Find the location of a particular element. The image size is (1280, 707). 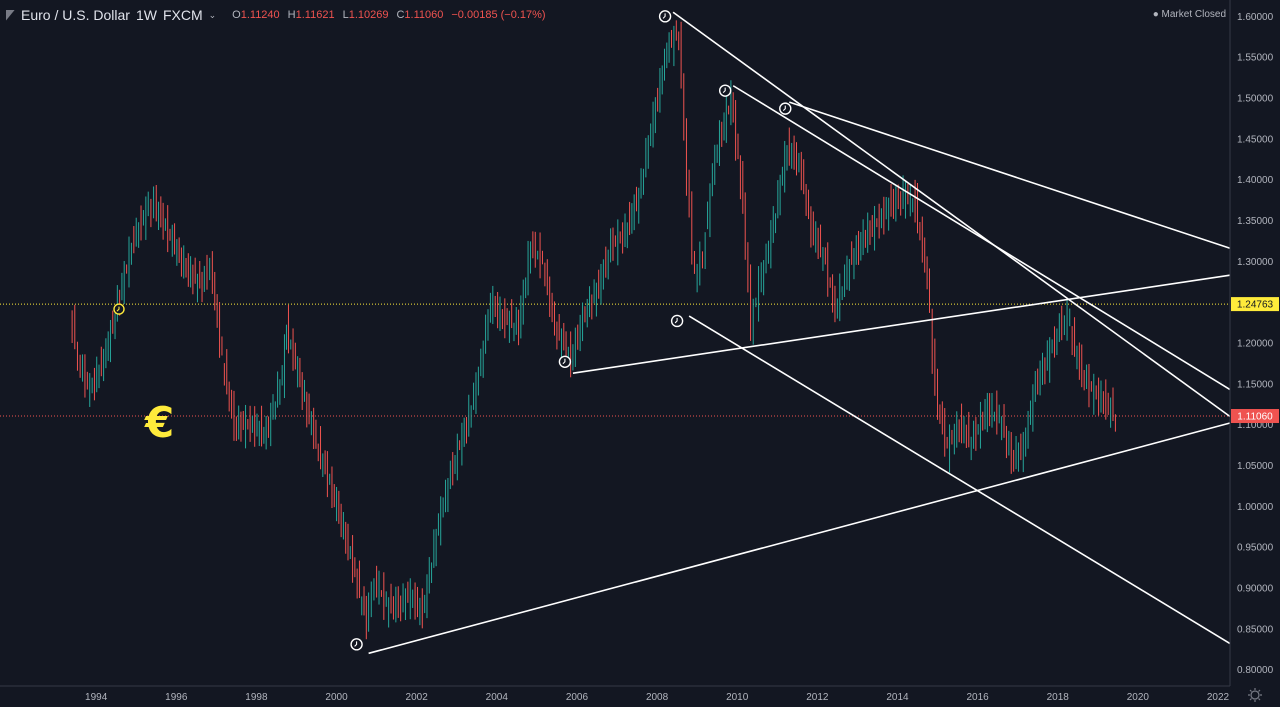

price-level-label: 1.11060 is located at coordinates (1255, 417).